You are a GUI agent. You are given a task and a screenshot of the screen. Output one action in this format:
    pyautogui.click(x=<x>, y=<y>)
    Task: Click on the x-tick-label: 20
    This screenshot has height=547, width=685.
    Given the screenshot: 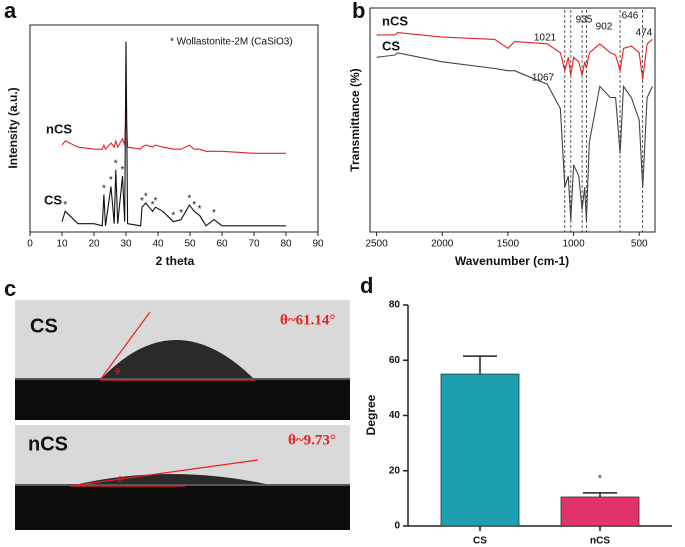 What is the action you would take?
    pyautogui.click(x=94, y=244)
    